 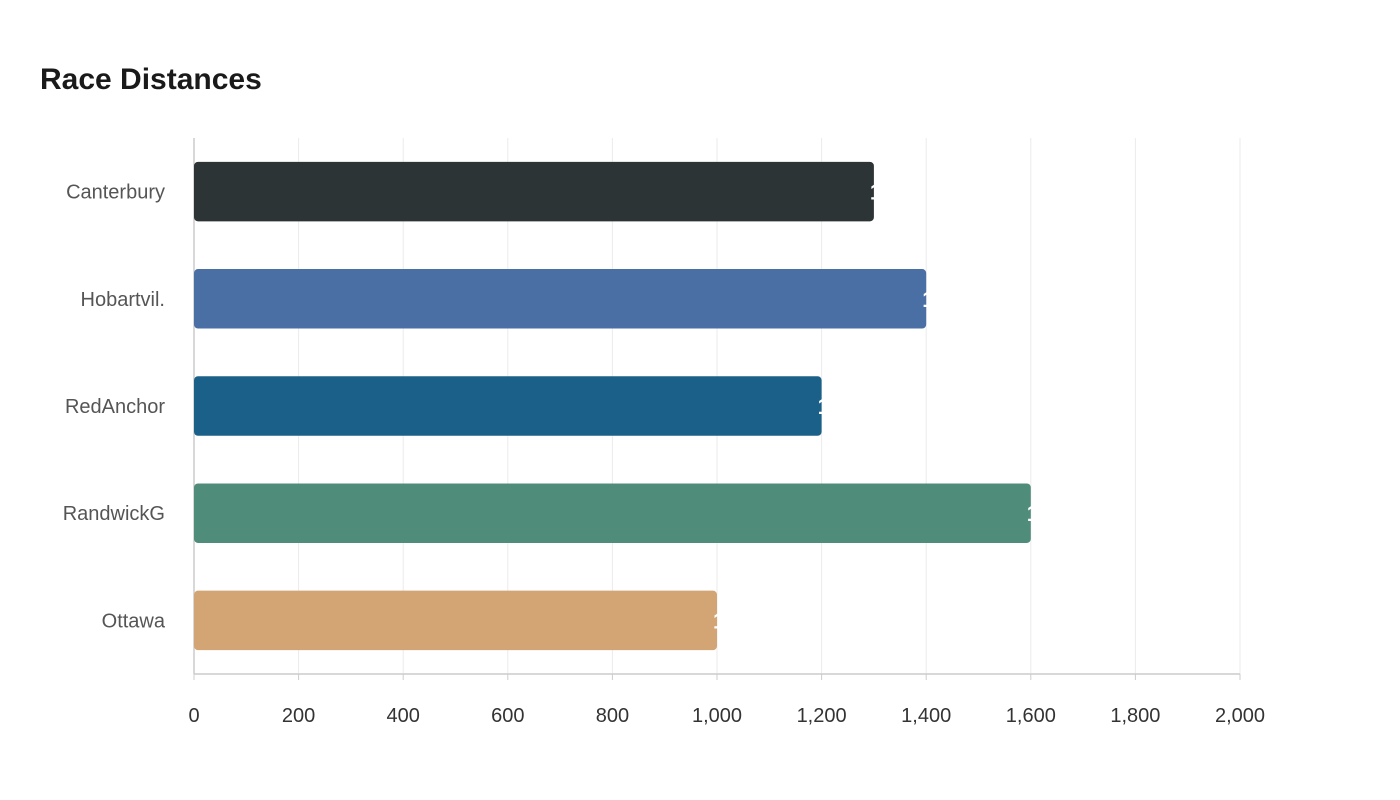 What do you see at coordinates (534, 191) in the screenshot?
I see `bar-canterbury` at bounding box center [534, 191].